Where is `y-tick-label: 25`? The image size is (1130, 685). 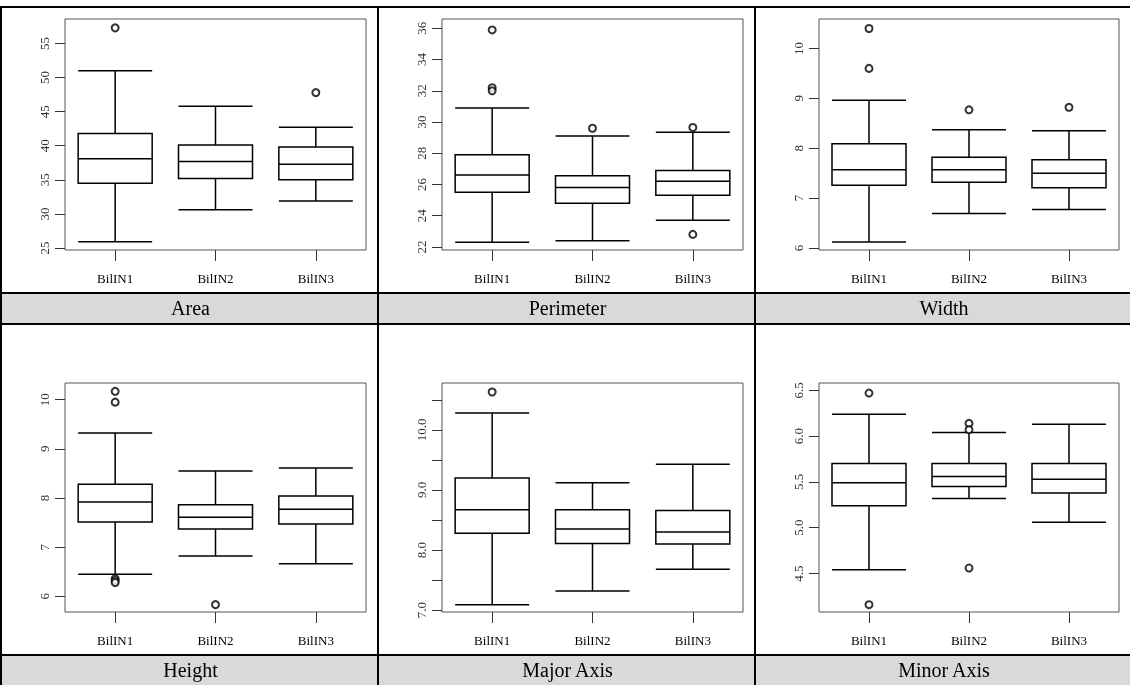 y-tick-label: 25 is located at coordinates (44, 248).